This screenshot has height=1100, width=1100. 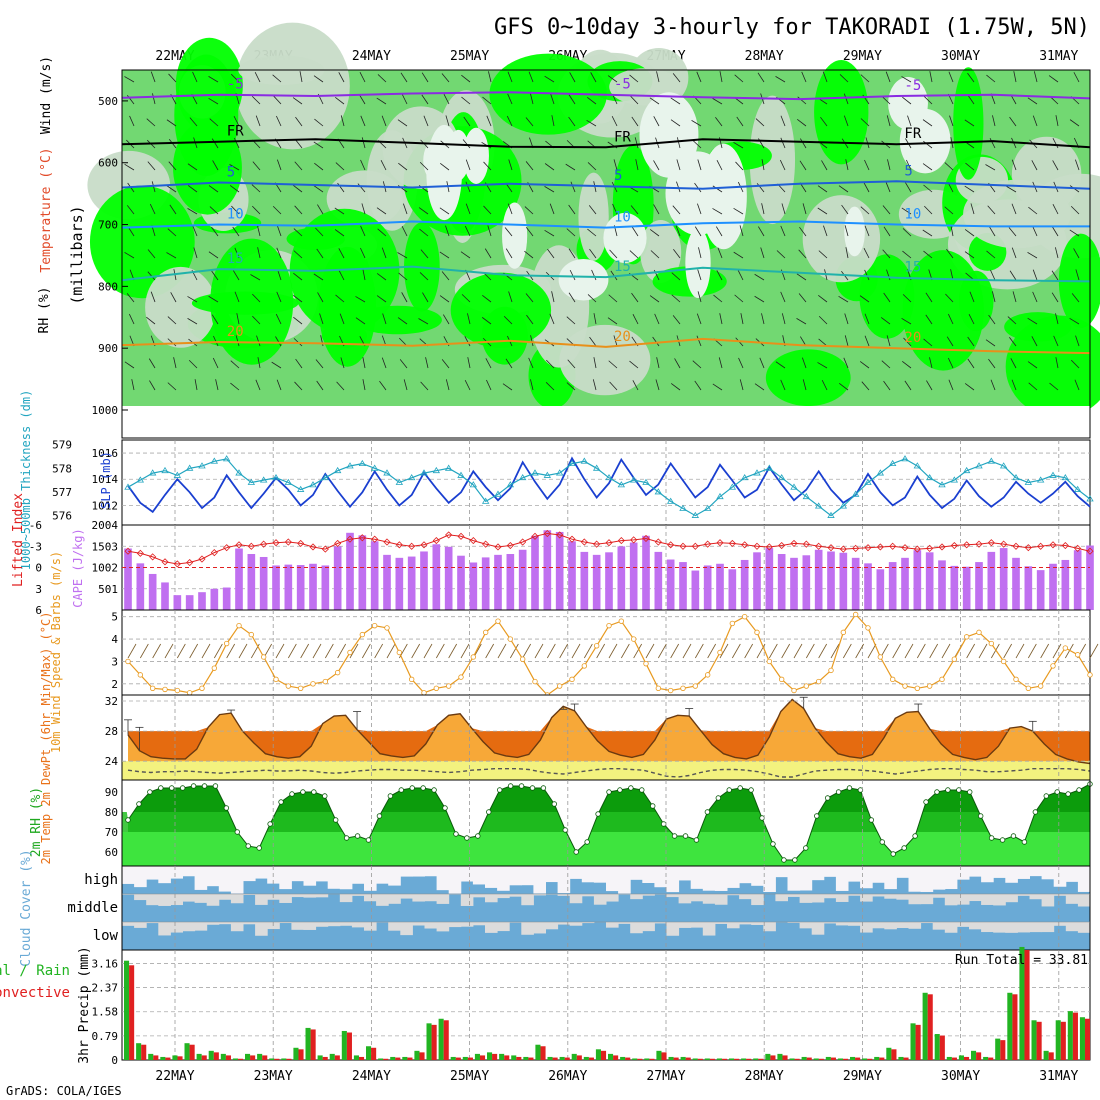 What do you see at coordinates (609, 485) in the screenshot?
I see `slp-line` at bounding box center [609, 485].